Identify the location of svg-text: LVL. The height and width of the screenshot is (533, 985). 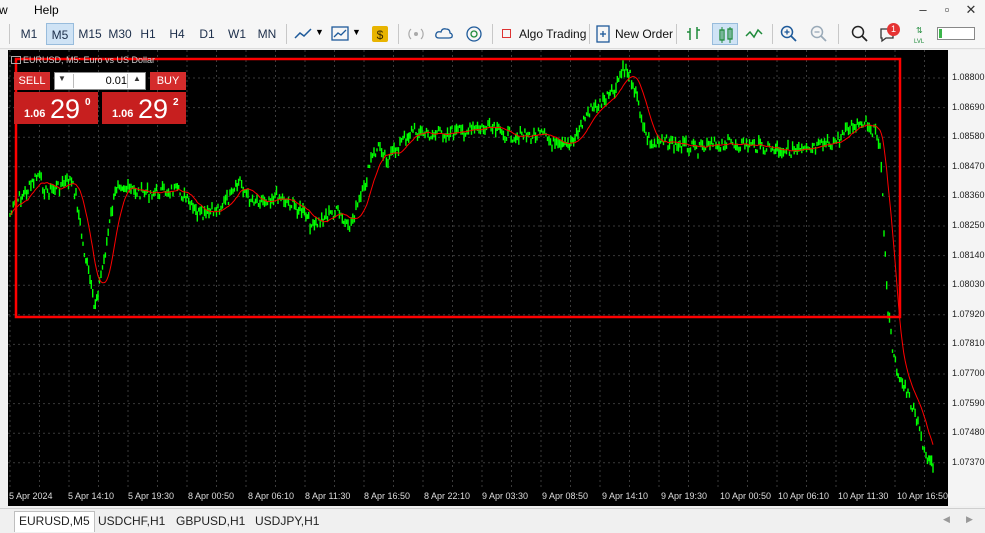
(919, 41).